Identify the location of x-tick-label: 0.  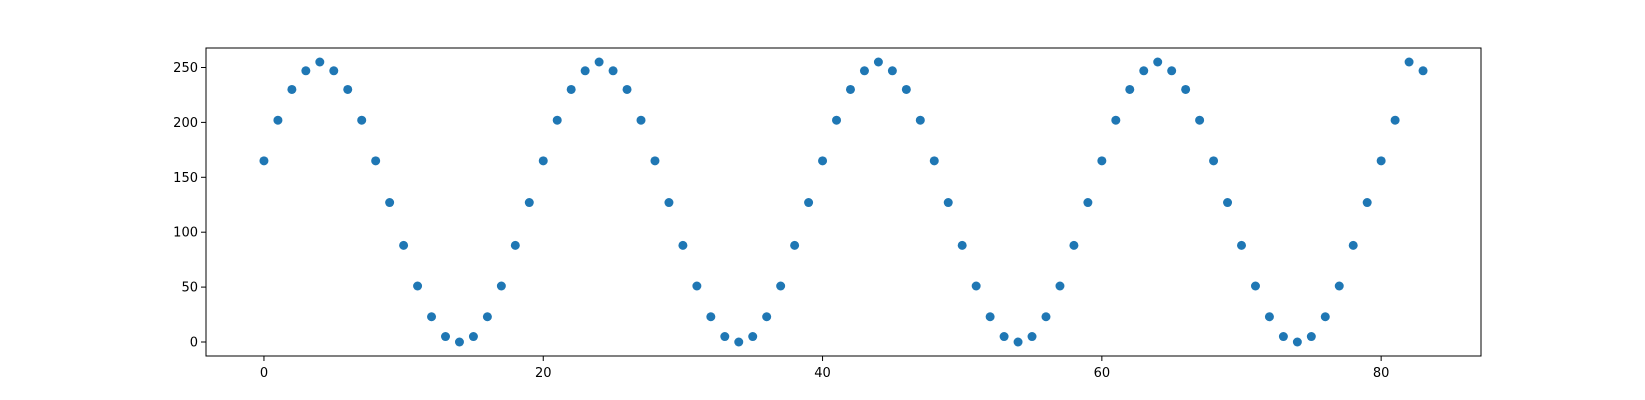
(264, 373).